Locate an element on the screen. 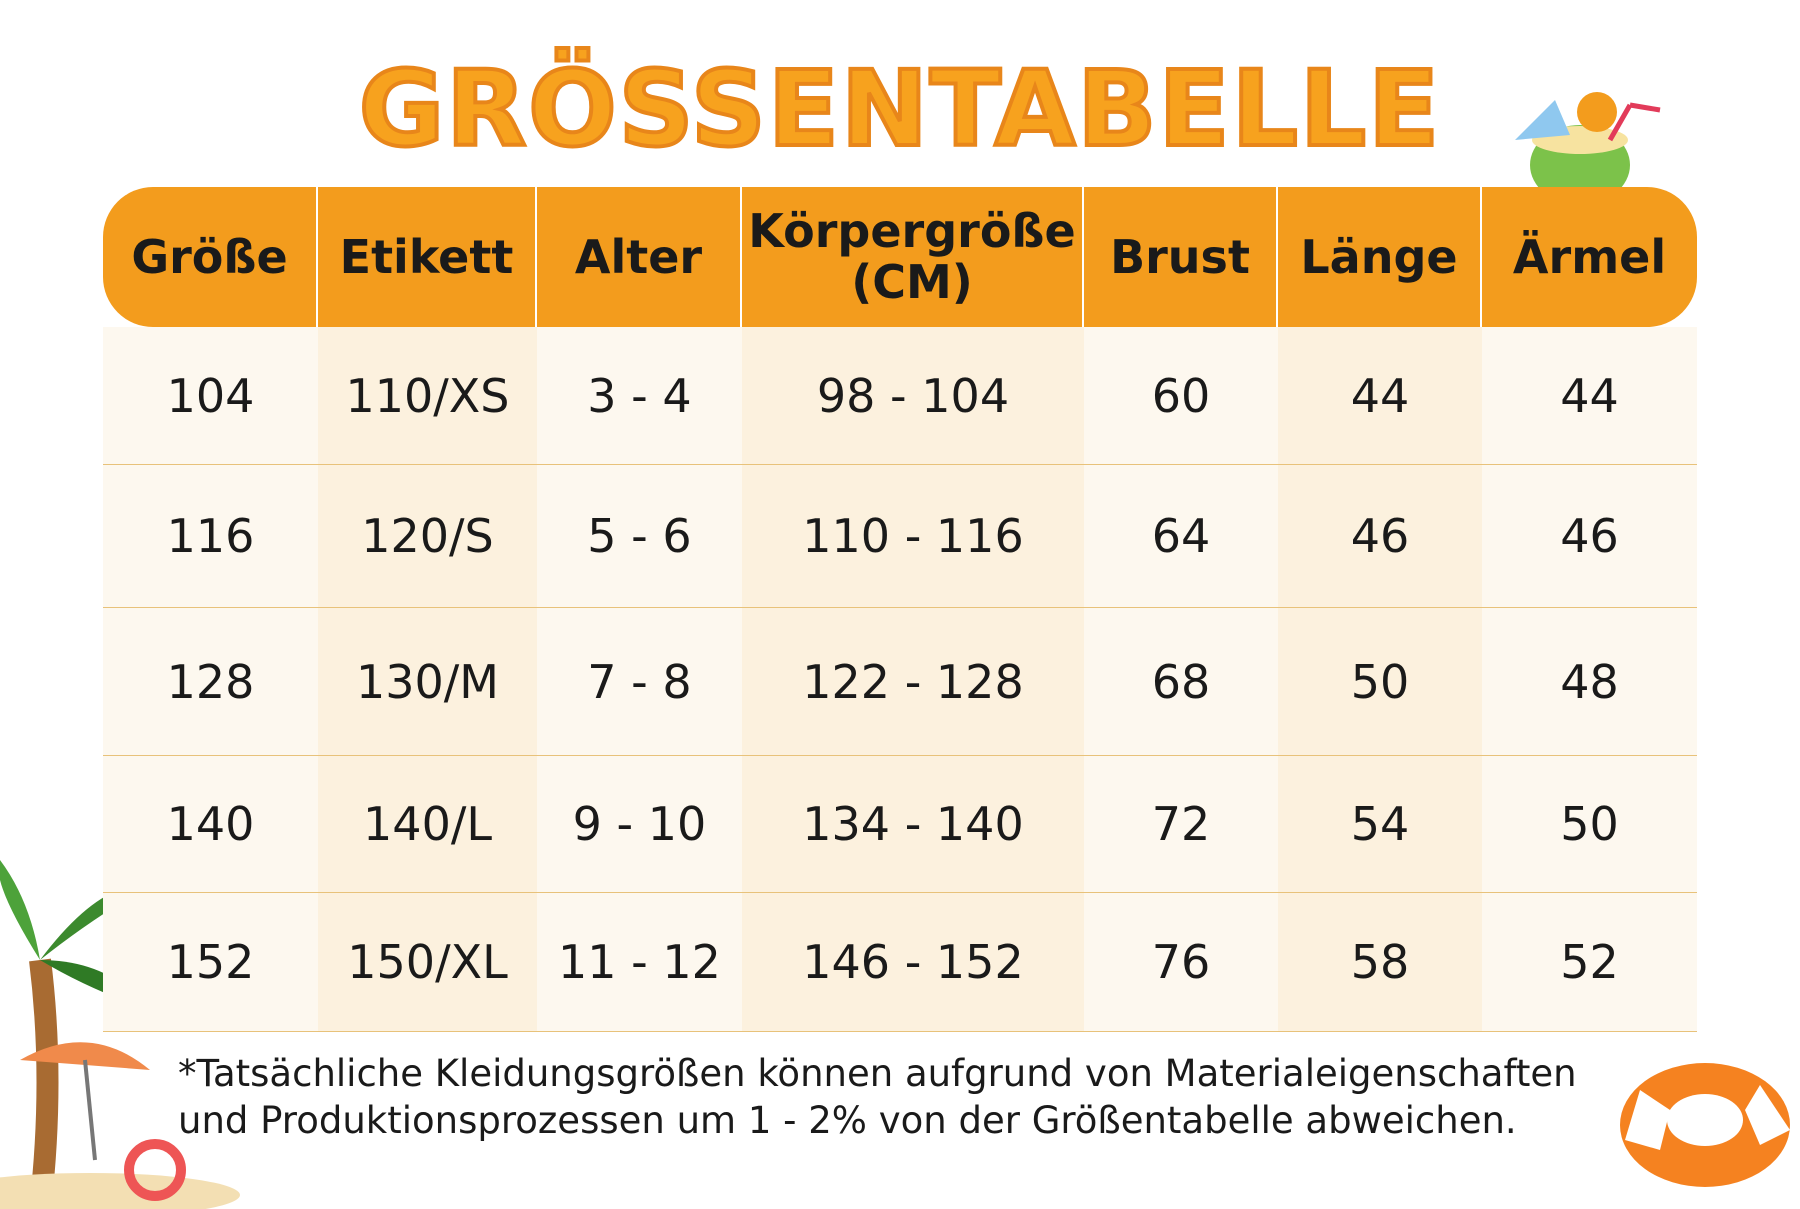 This screenshot has width=1800, height=1209. table-cell: 140/L is located at coordinates (427, 824).